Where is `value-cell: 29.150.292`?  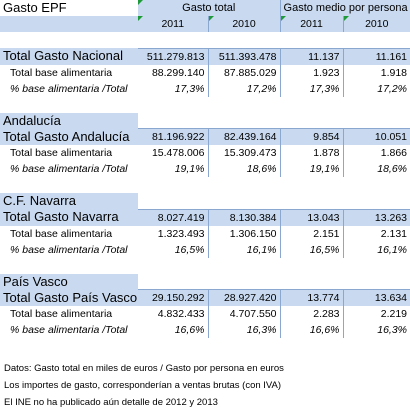
value-cell: 29.150.292 is located at coordinates (173, 297).